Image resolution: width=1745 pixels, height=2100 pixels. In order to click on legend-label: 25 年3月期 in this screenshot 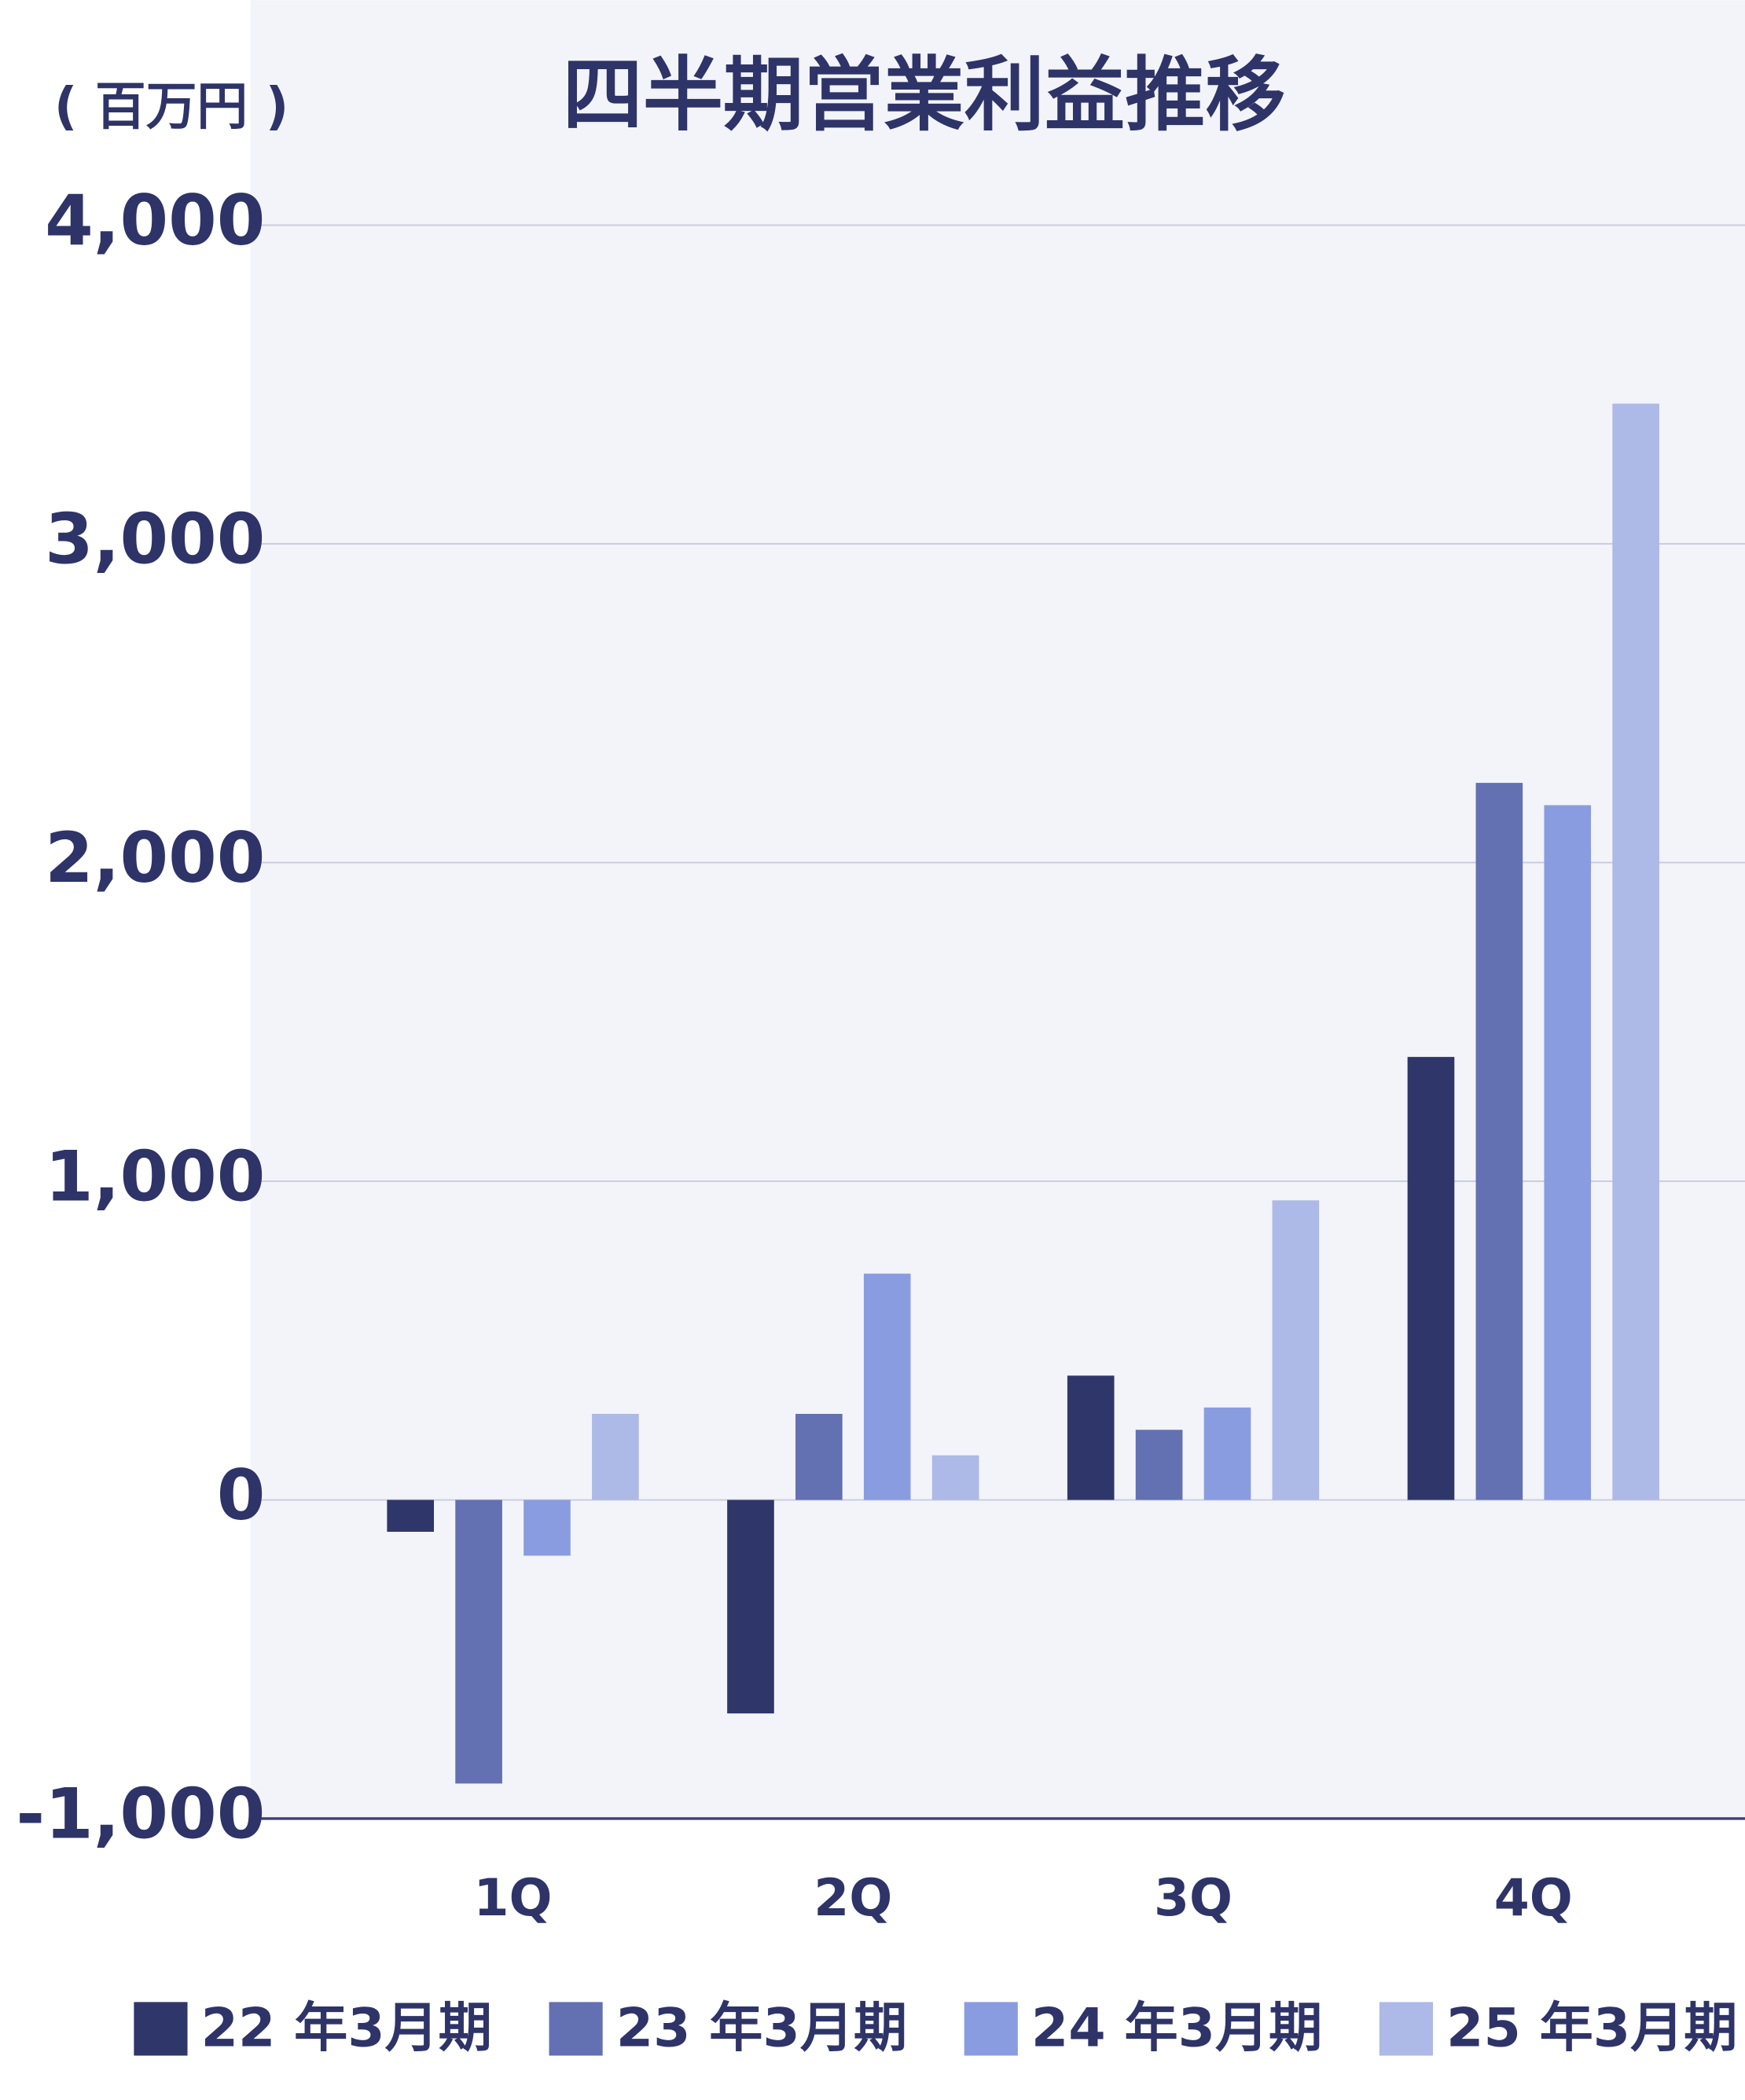, I will do `click(1591, 2028)`.